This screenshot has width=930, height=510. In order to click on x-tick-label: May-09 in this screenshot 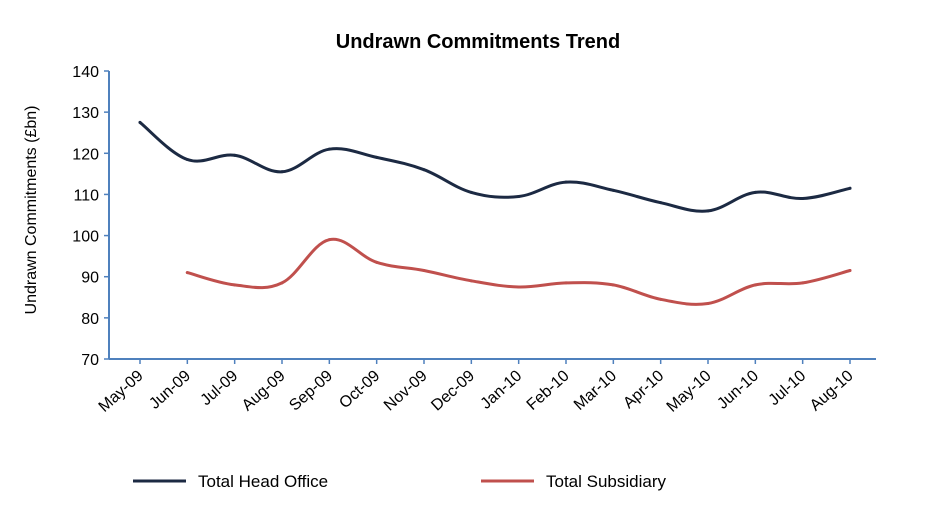, I will do `click(121, 391)`.